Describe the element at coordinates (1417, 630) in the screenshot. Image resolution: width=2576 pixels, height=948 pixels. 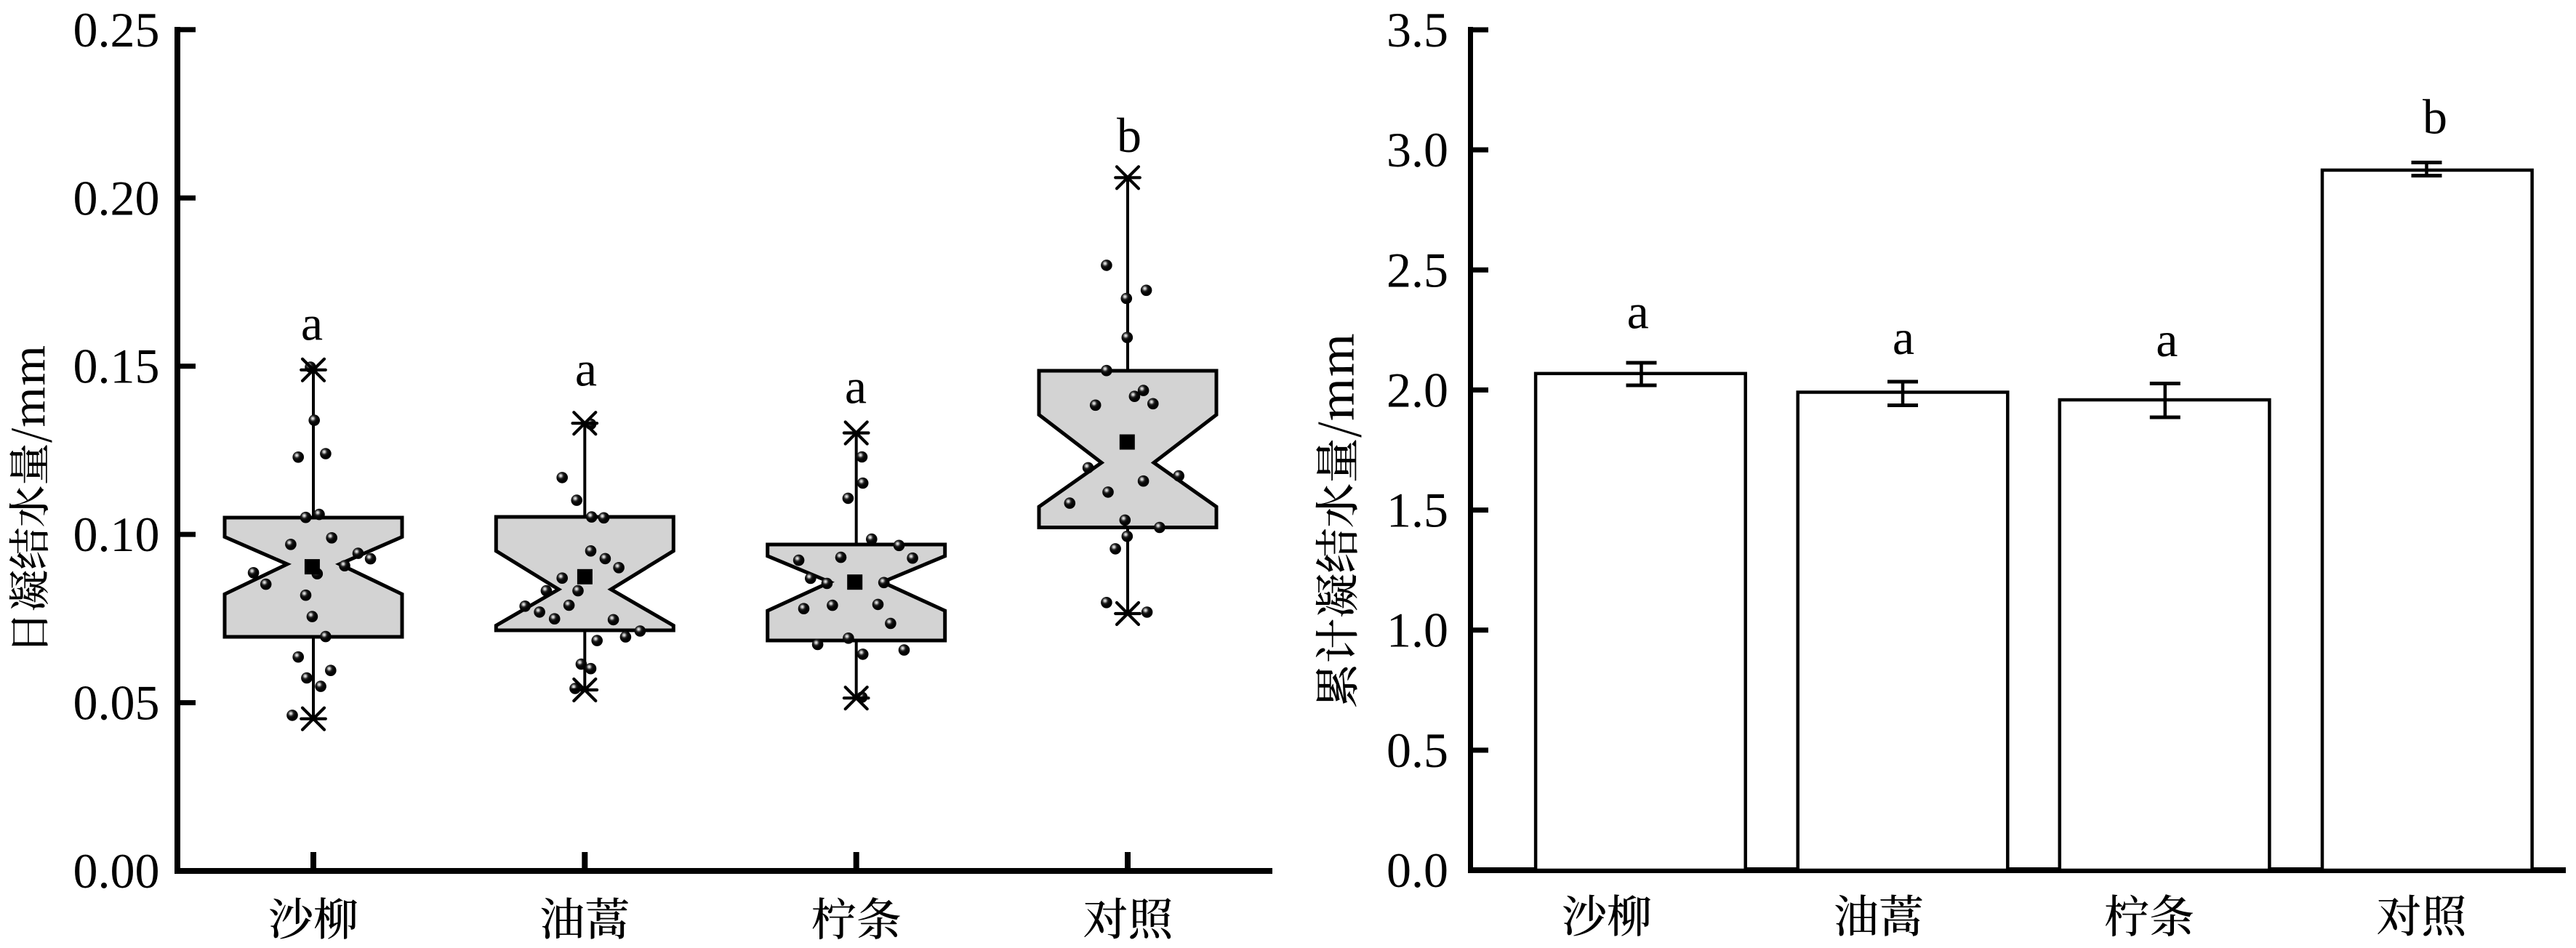
I see `svg-text: 1.0` at that location.